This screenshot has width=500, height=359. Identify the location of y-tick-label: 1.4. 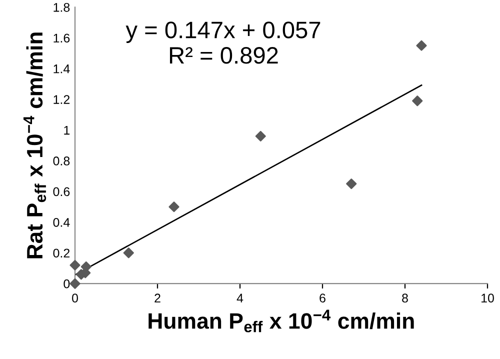
(62, 69).